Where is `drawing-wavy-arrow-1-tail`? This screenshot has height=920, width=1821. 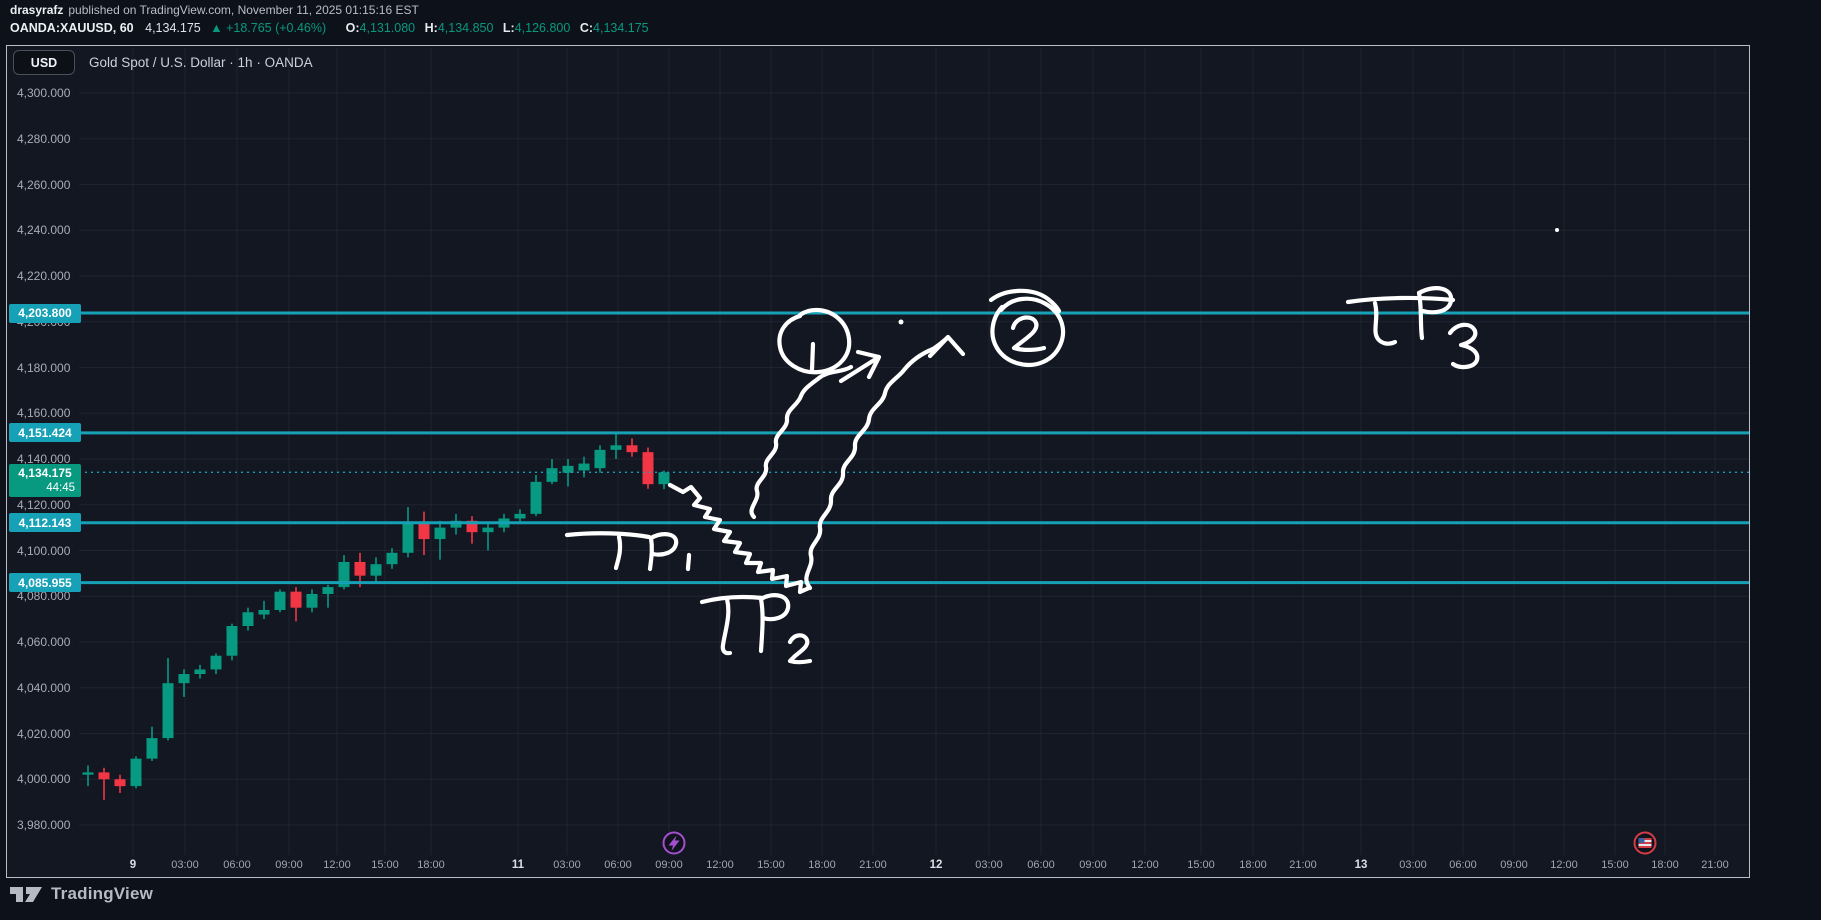
drawing-wavy-arrow-1-tail is located at coordinates (801, 442).